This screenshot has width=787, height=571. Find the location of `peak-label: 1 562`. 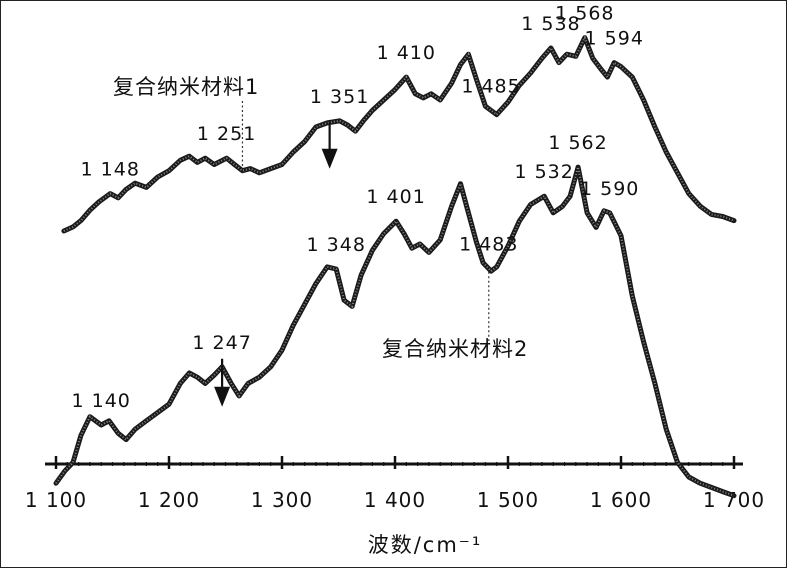

peak-label: 1 562 is located at coordinates (577, 143).